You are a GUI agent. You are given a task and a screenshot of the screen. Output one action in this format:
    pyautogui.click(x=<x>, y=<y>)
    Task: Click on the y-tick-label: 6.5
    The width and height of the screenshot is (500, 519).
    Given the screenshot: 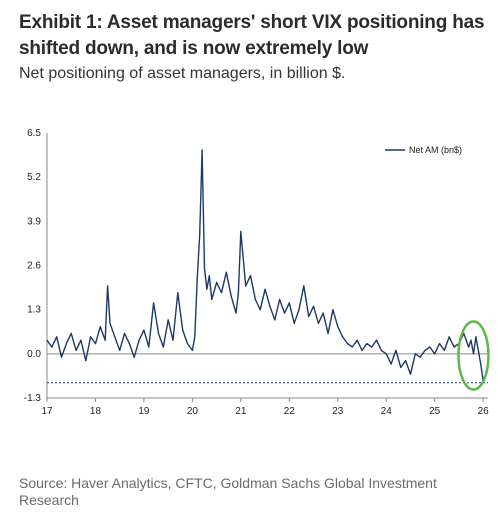 What is the action you would take?
    pyautogui.click(x=34, y=133)
    